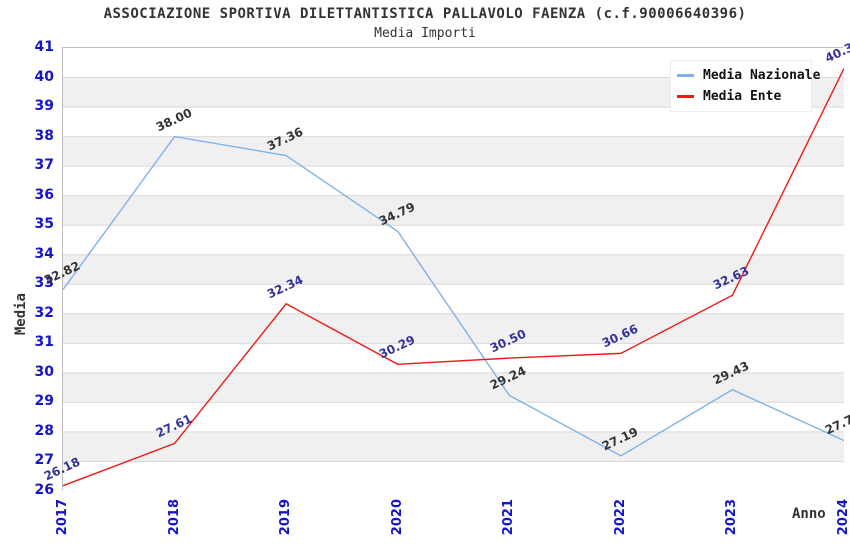 This screenshot has height=550, width=850. What do you see at coordinates (286, 517) in the screenshot?
I see `x-tick-label: 2019` at bounding box center [286, 517].